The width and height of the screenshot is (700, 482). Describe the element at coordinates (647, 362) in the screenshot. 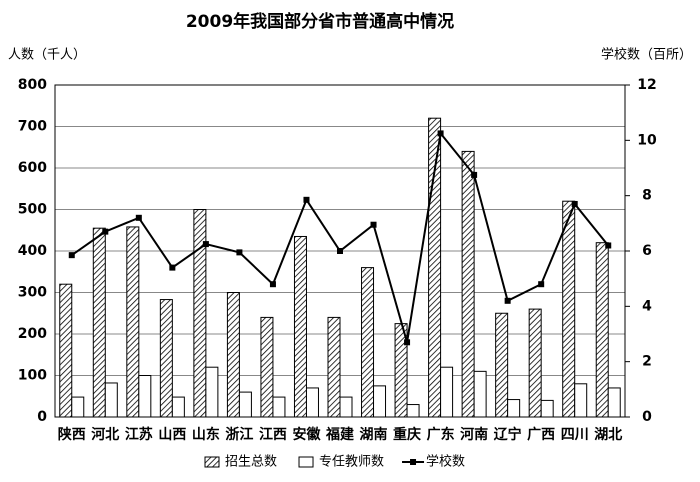

I see `y2-tick-label: 2` at that location.